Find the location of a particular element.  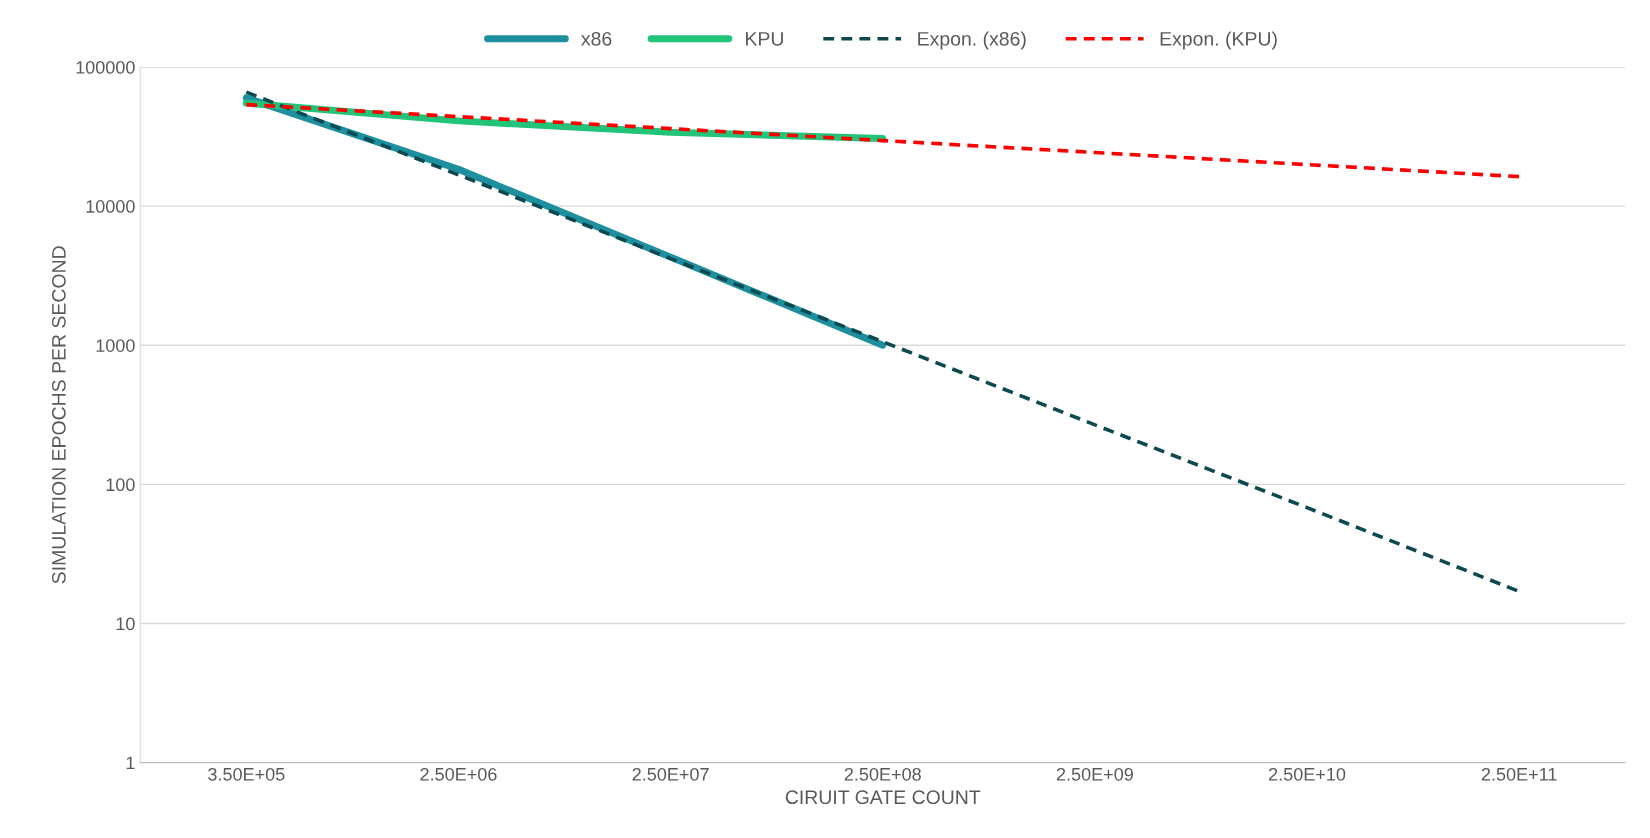

x-tick-label: 2.50E+10 is located at coordinates (1307, 774).